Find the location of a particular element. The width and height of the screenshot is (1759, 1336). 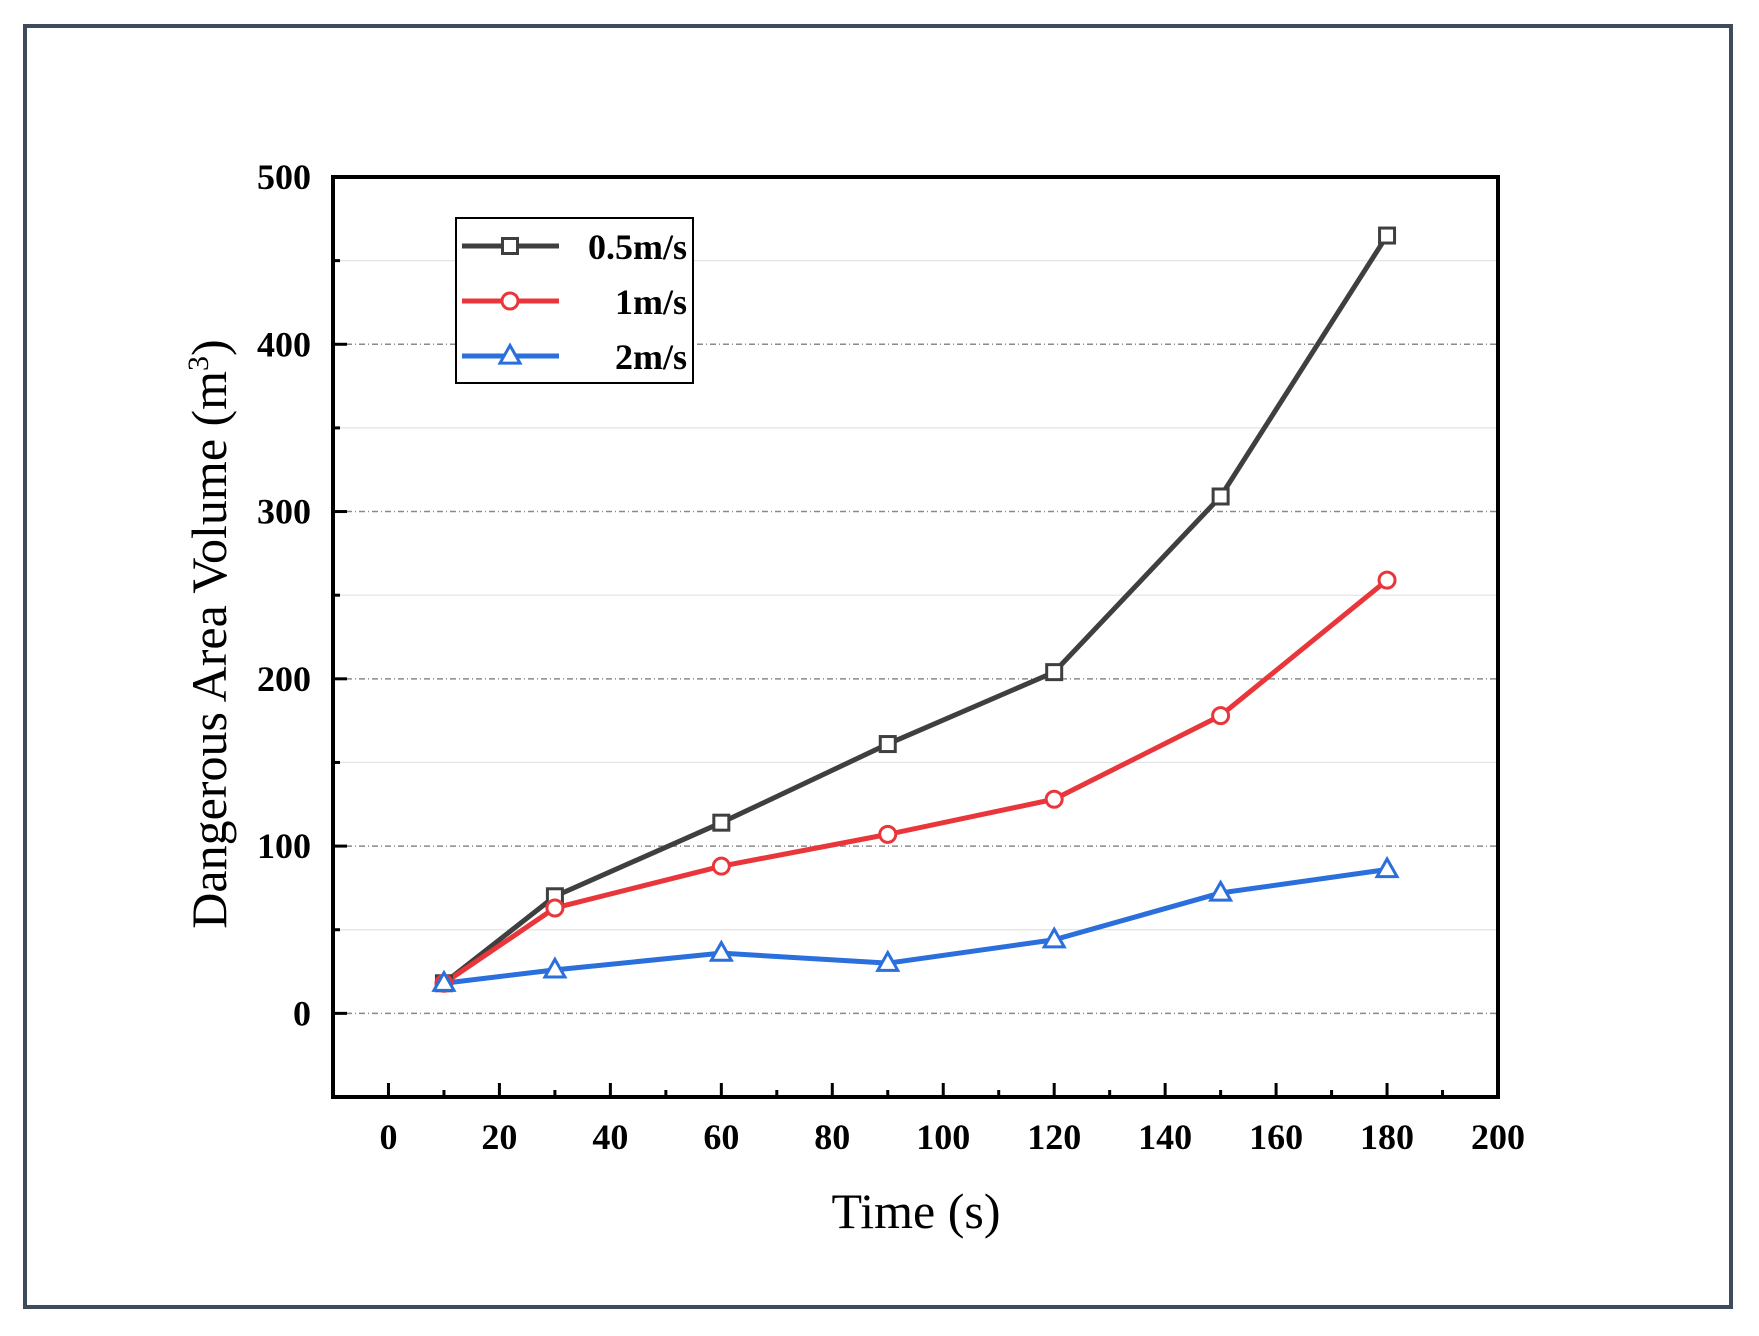

x-tick-label: 120 is located at coordinates (1054, 1137).